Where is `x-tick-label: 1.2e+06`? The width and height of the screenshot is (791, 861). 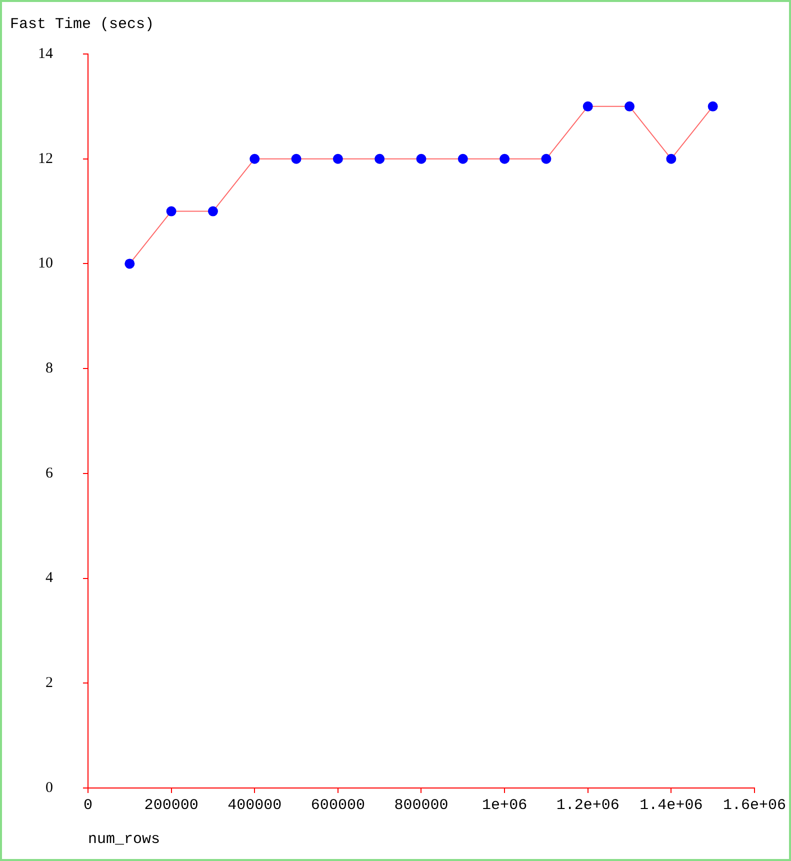 x-tick-label: 1.2e+06 is located at coordinates (588, 805).